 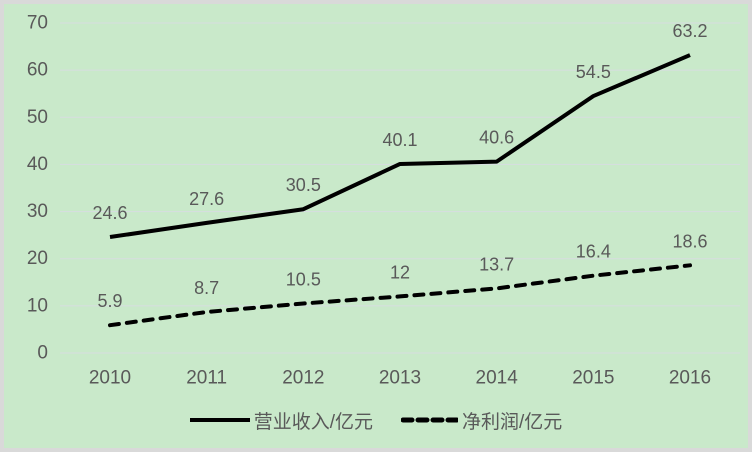 I want to click on x-axis-tick-label: 2016, so click(x=690, y=378).